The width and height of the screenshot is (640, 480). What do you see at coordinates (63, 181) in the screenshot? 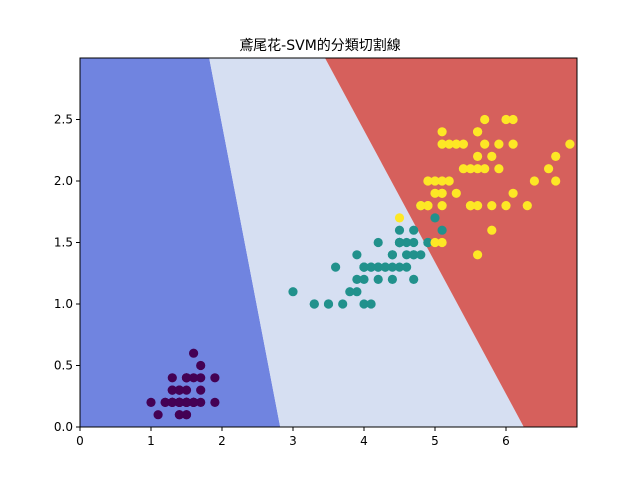
I see `y-tick-label: 2.0` at bounding box center [63, 181].